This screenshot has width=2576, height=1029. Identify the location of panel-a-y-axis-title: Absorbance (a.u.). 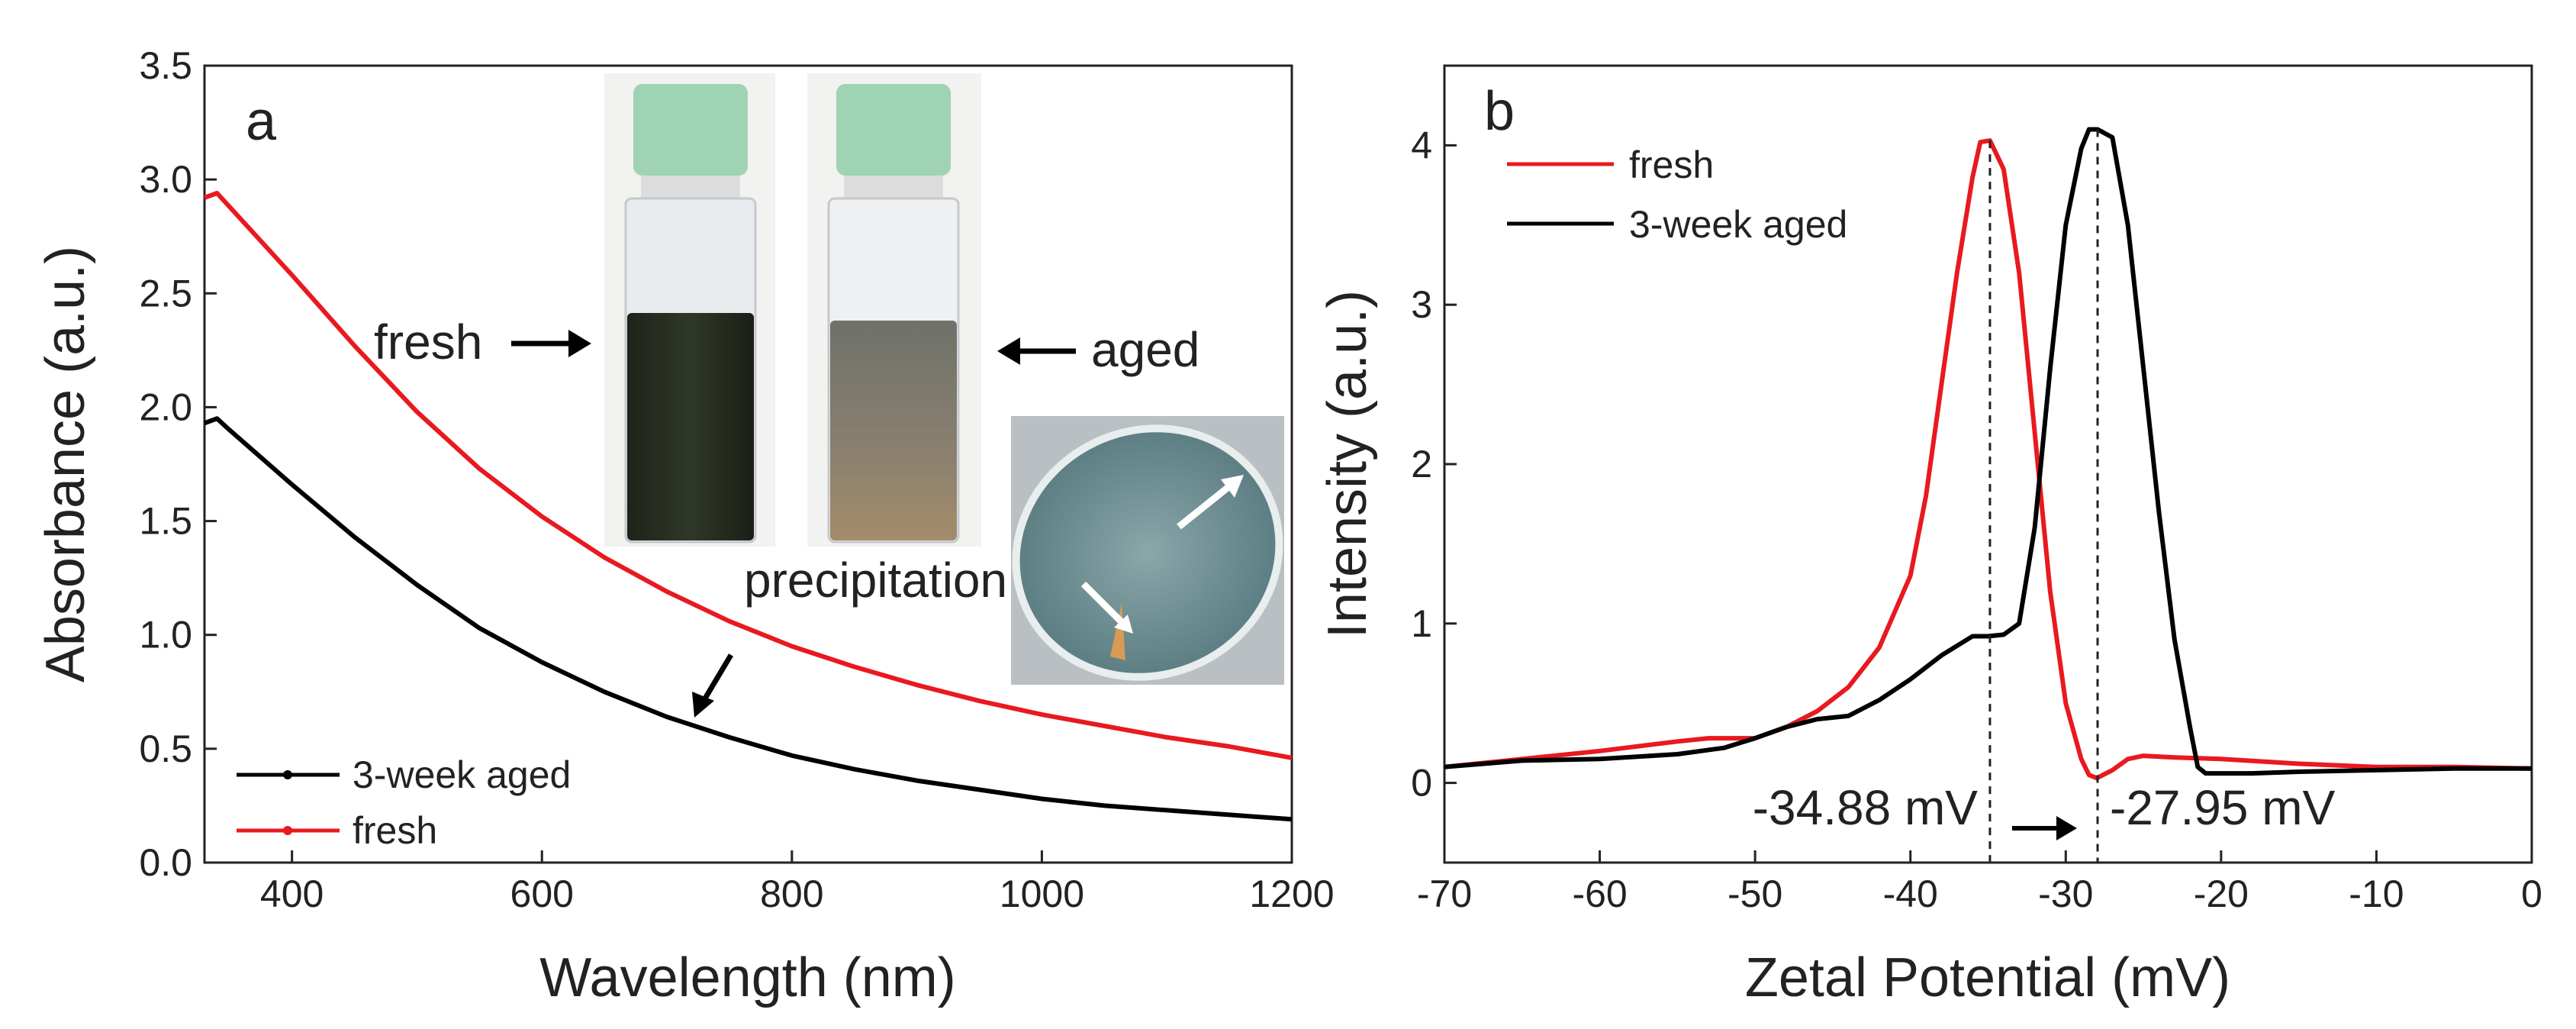
(65, 464).